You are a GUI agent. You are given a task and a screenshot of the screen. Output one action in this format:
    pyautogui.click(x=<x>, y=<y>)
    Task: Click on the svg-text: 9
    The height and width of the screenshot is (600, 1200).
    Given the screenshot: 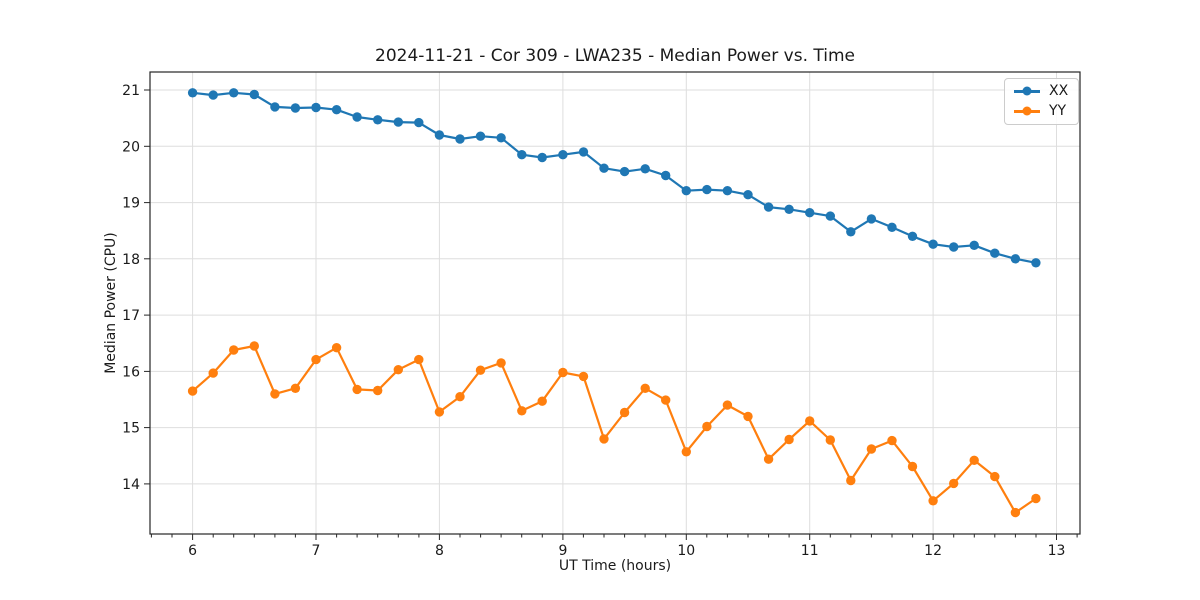 What is the action you would take?
    pyautogui.click(x=562, y=551)
    